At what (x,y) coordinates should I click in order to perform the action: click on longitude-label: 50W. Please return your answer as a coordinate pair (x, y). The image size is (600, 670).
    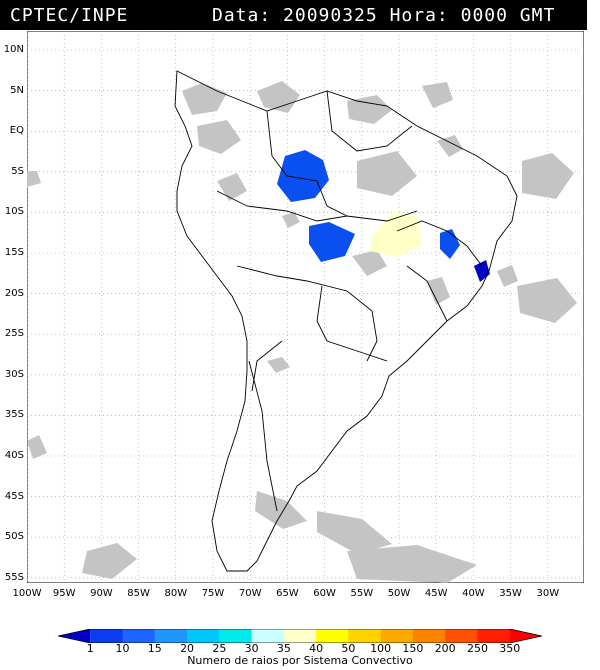
    Looking at the image, I should click on (399, 593).